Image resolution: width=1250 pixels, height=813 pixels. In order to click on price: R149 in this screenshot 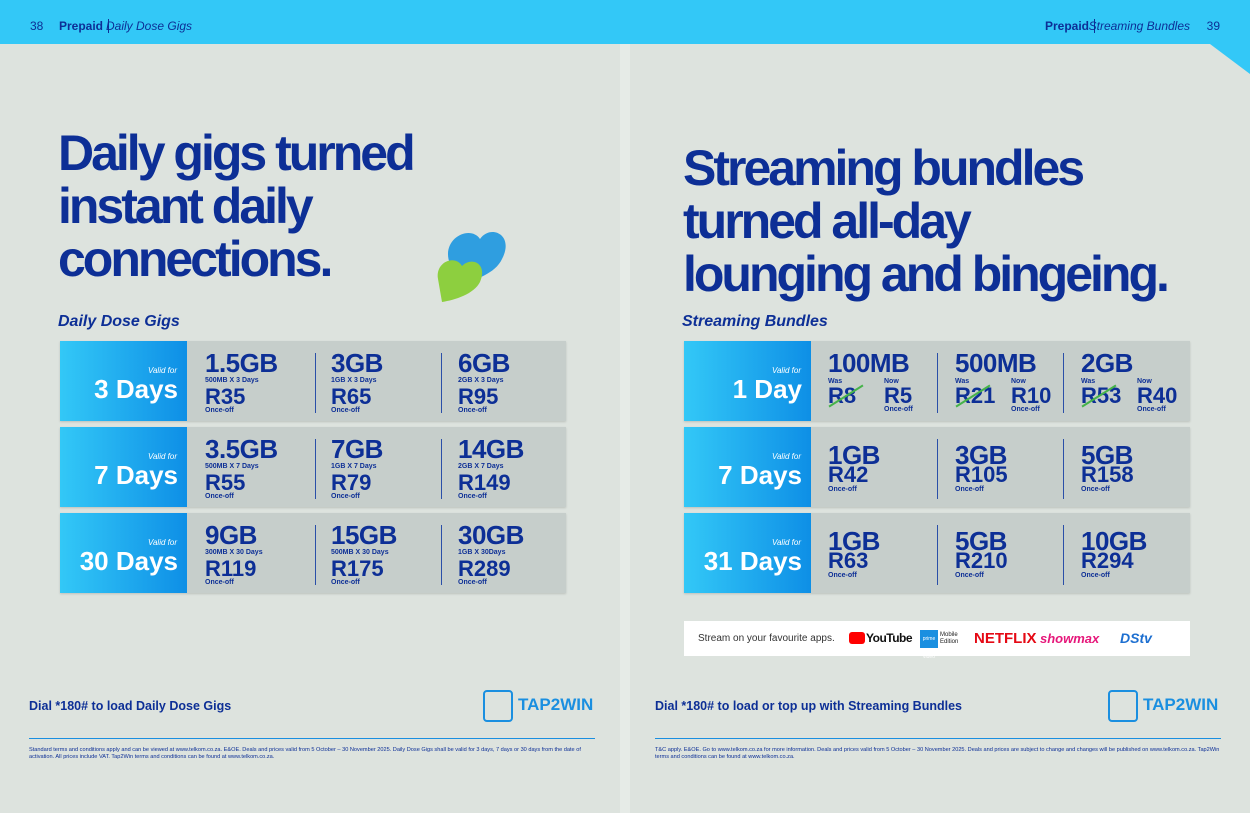, I will do `click(484, 482)`.